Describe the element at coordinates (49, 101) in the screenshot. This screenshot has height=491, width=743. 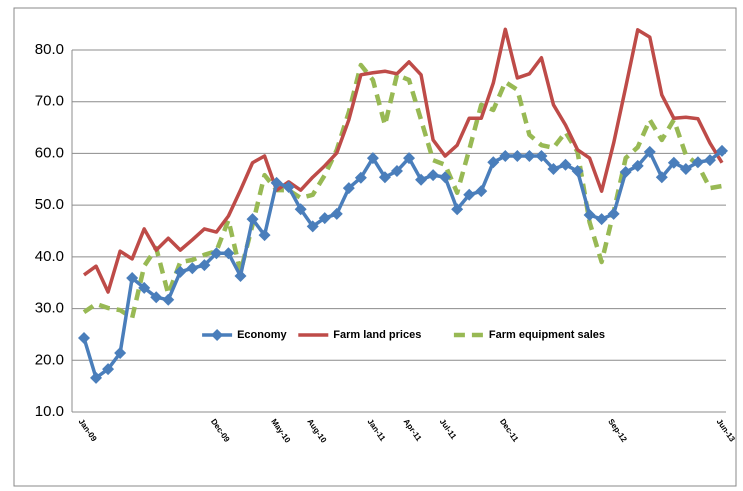
I see `y-tick-label: 70.0` at that location.